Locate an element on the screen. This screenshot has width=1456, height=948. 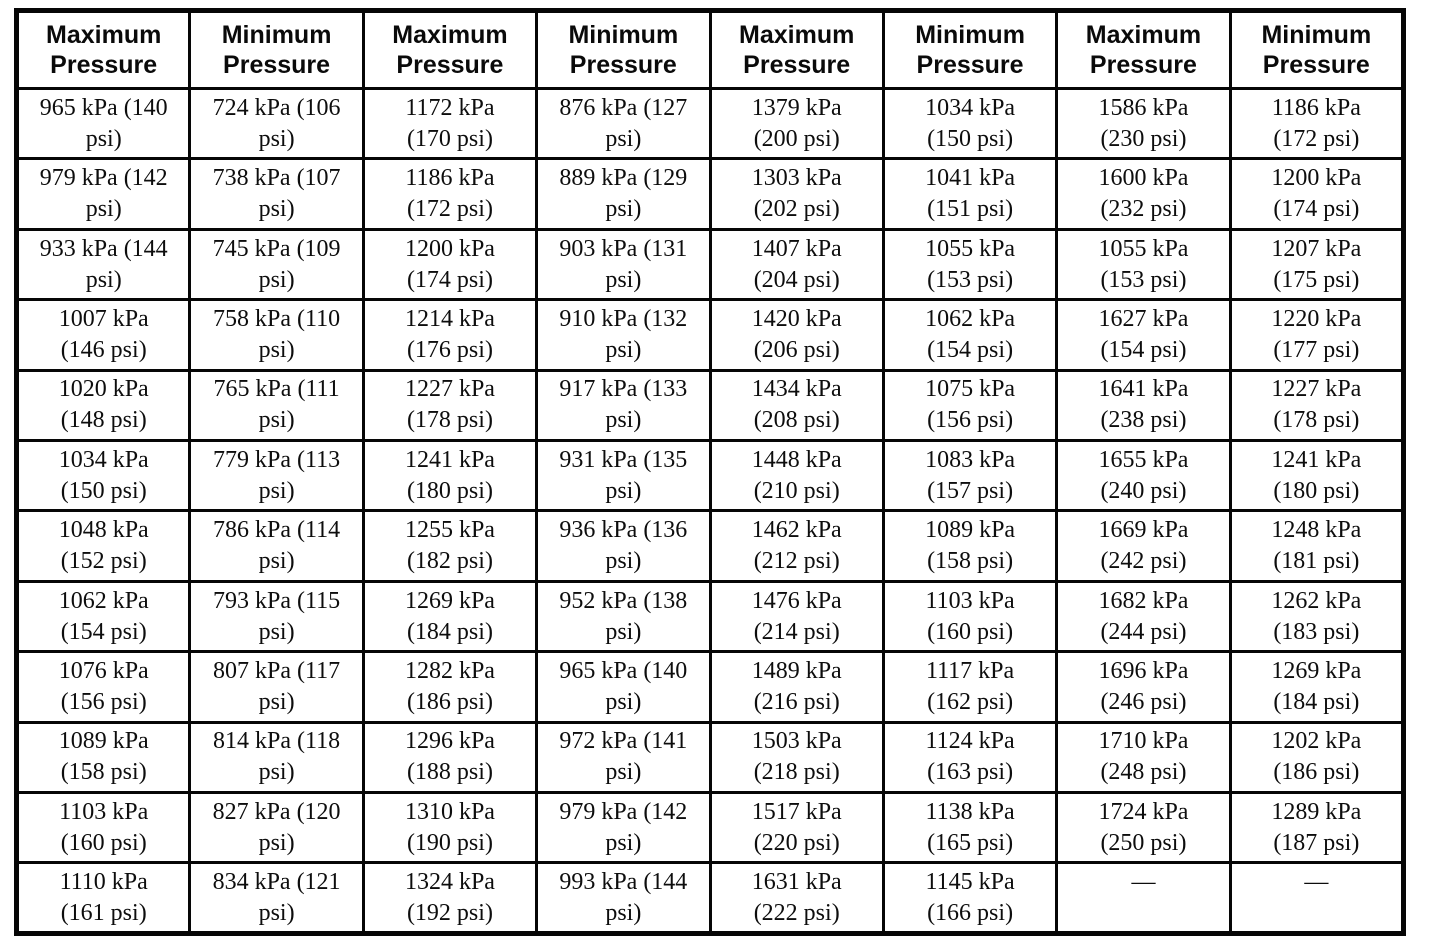
table-cell-r2-c3: 1186 kPa (172 psi) is located at coordinates (450, 194).